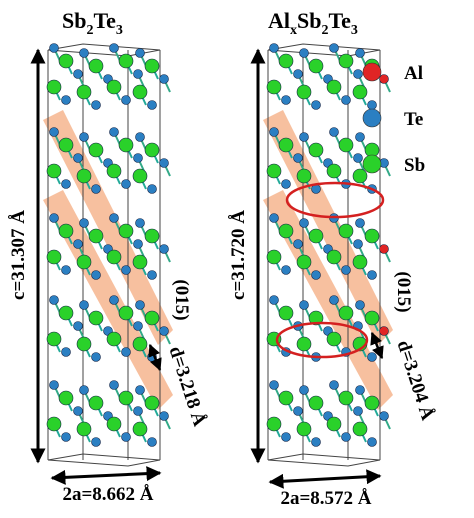  What do you see at coordinates (372, 118) in the screenshot?
I see `legend-swatch` at bounding box center [372, 118].